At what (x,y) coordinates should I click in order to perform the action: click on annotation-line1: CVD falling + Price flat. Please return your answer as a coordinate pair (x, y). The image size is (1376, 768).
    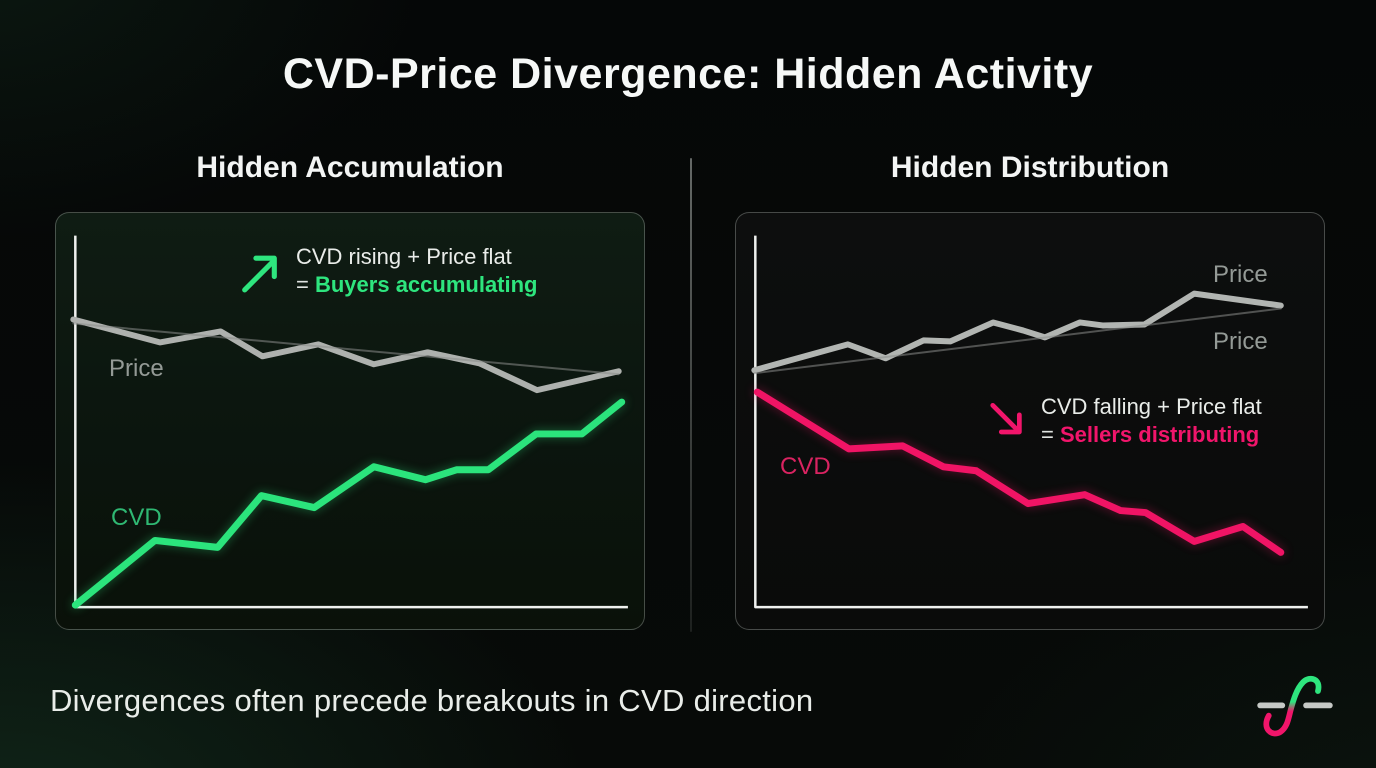
    Looking at the image, I should click on (1151, 406).